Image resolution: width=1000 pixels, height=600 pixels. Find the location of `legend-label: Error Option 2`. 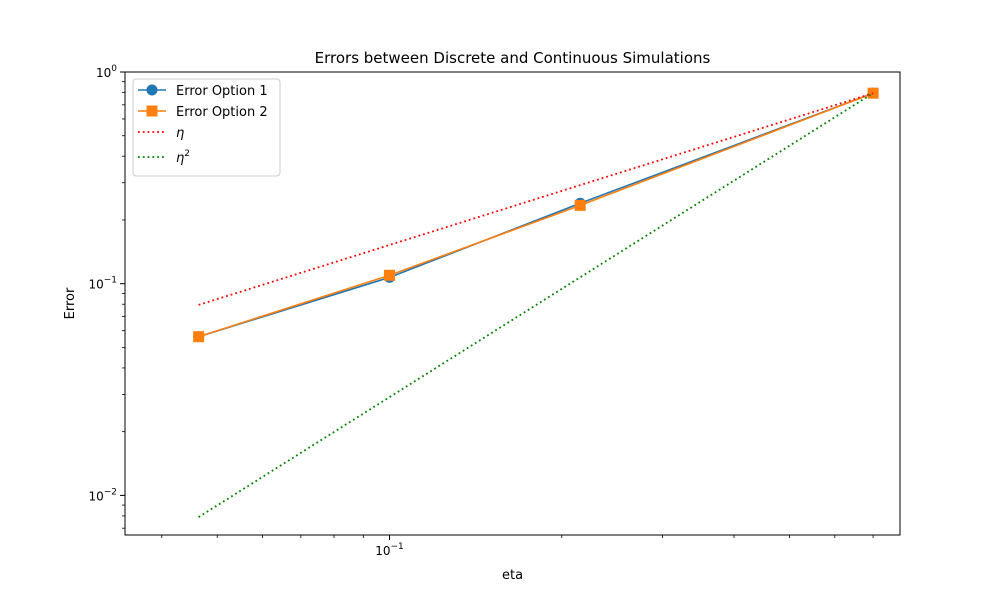

legend-label: Error Option 2 is located at coordinates (222, 112).